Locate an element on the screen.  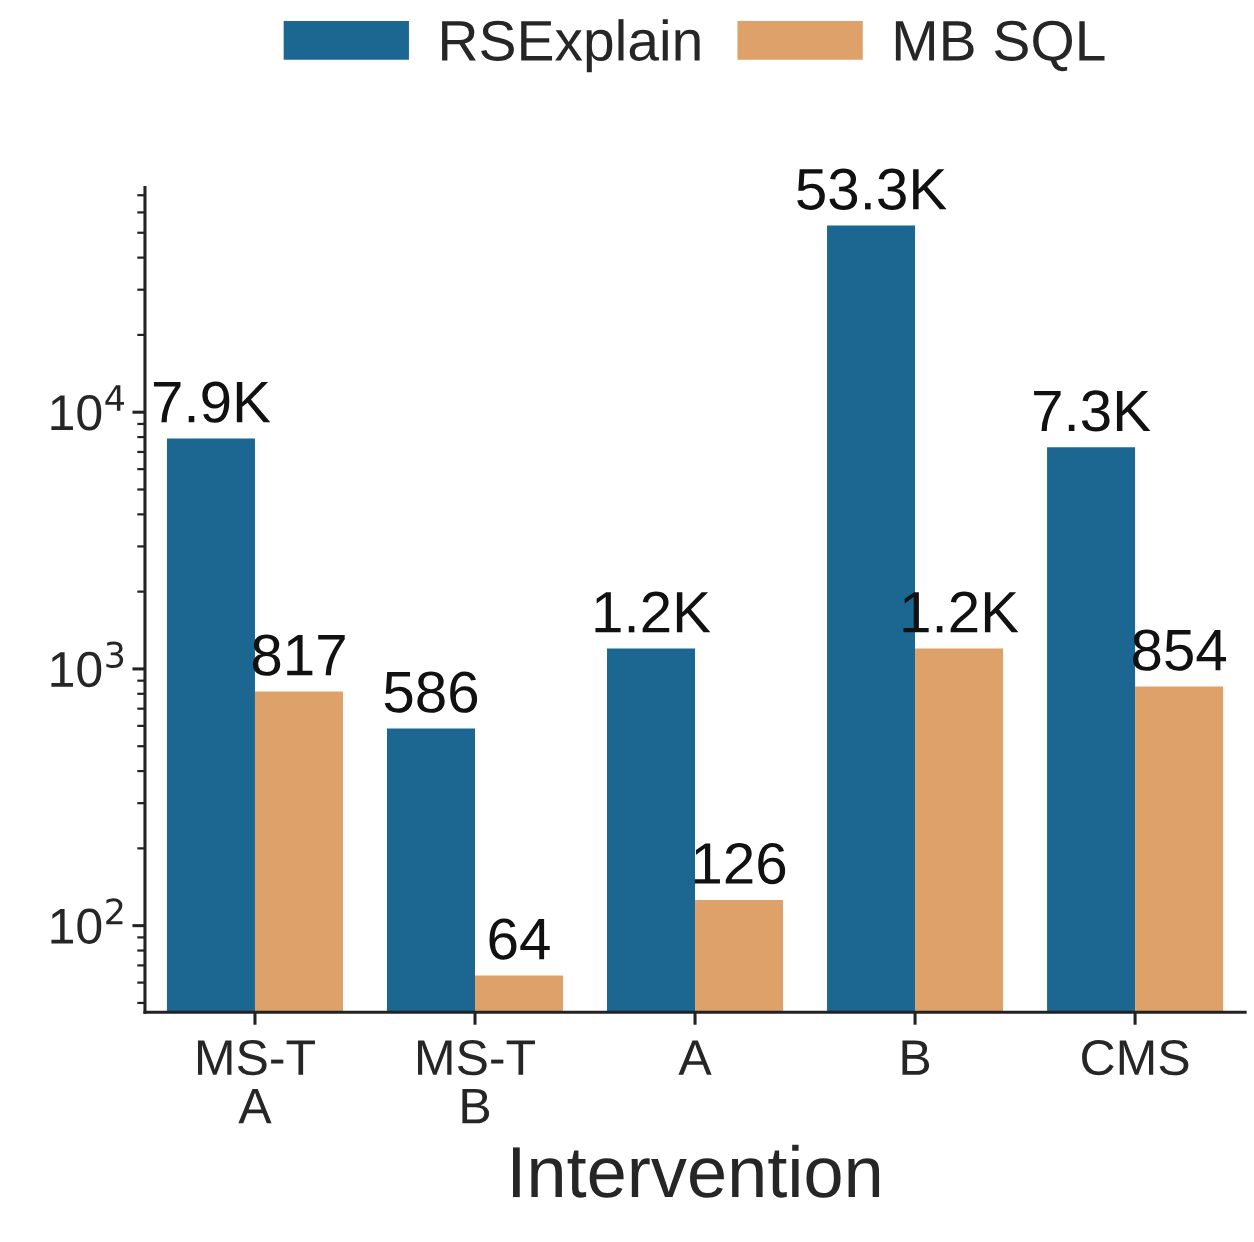
data-label: 7.3K is located at coordinates (1092, 411).